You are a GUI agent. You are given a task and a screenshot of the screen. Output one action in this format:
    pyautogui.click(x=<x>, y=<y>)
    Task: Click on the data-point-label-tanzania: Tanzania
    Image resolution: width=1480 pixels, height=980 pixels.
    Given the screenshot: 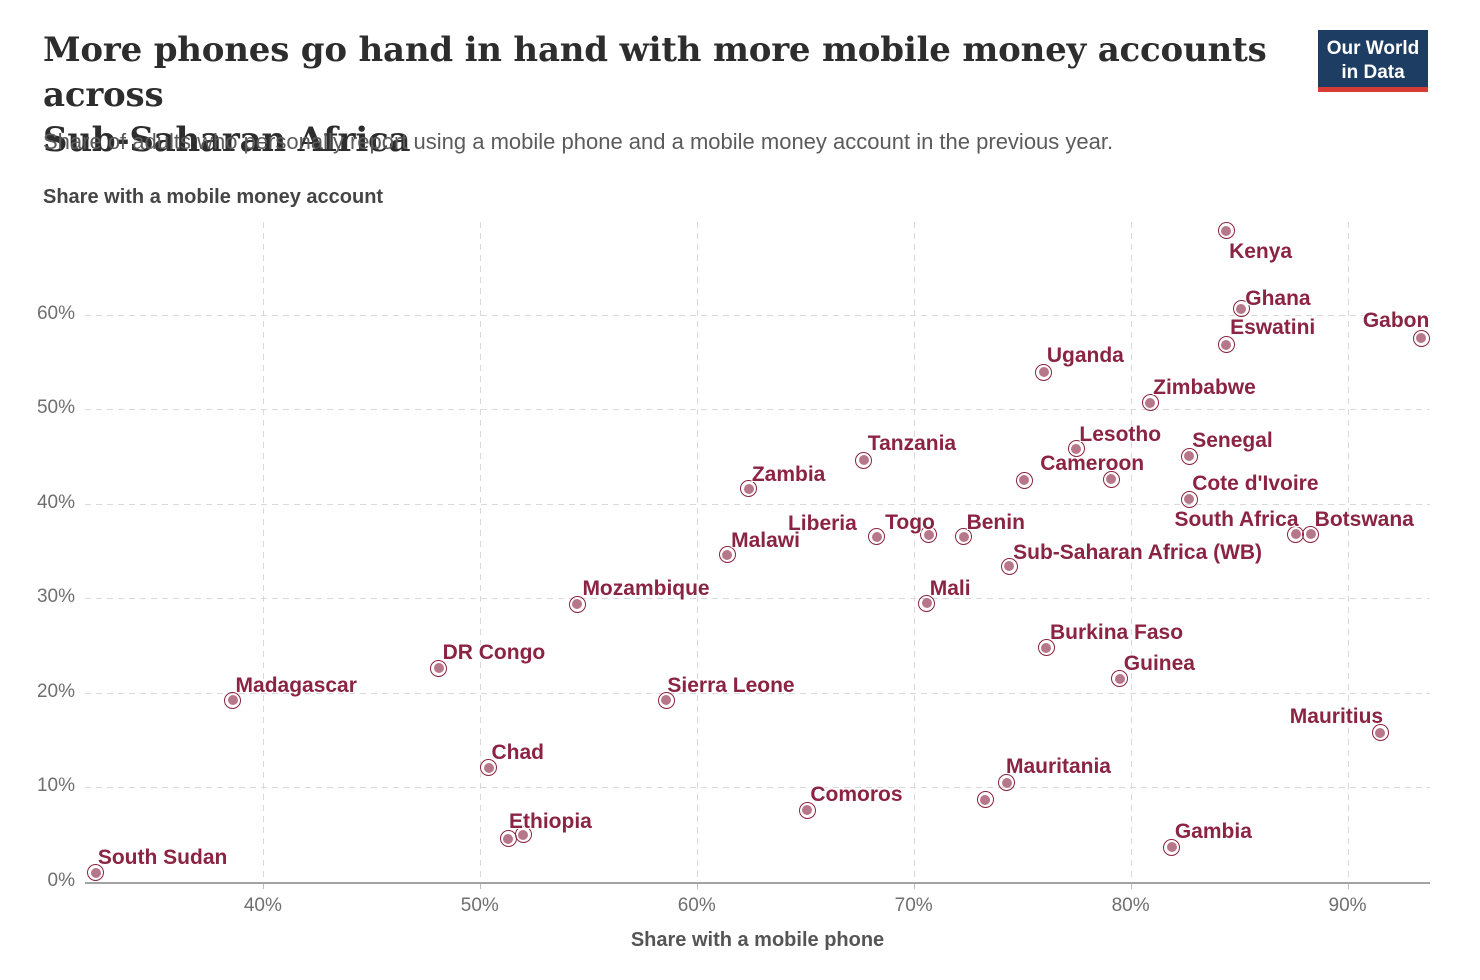 What is the action you would take?
    pyautogui.click(x=912, y=444)
    